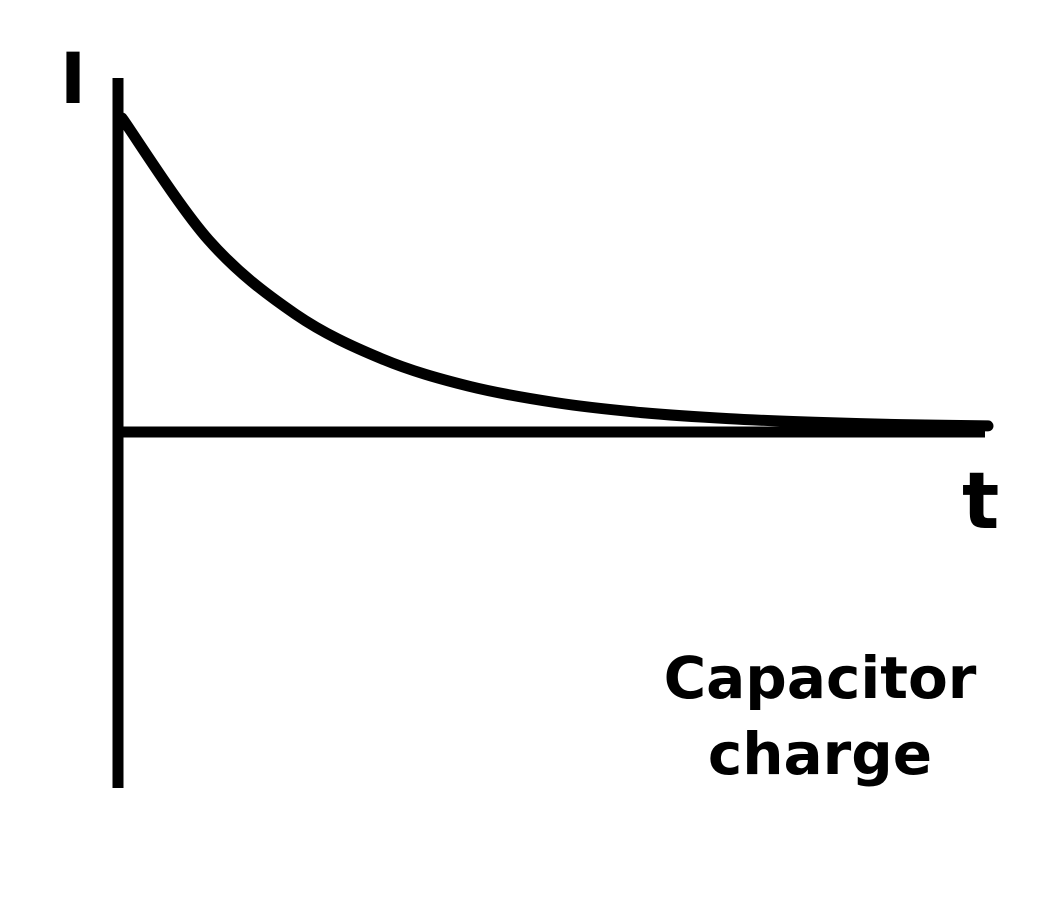 The width and height of the screenshot is (1063, 906). Describe the element at coordinates (73, 79) in the screenshot. I see `y-axis-label: I` at that location.